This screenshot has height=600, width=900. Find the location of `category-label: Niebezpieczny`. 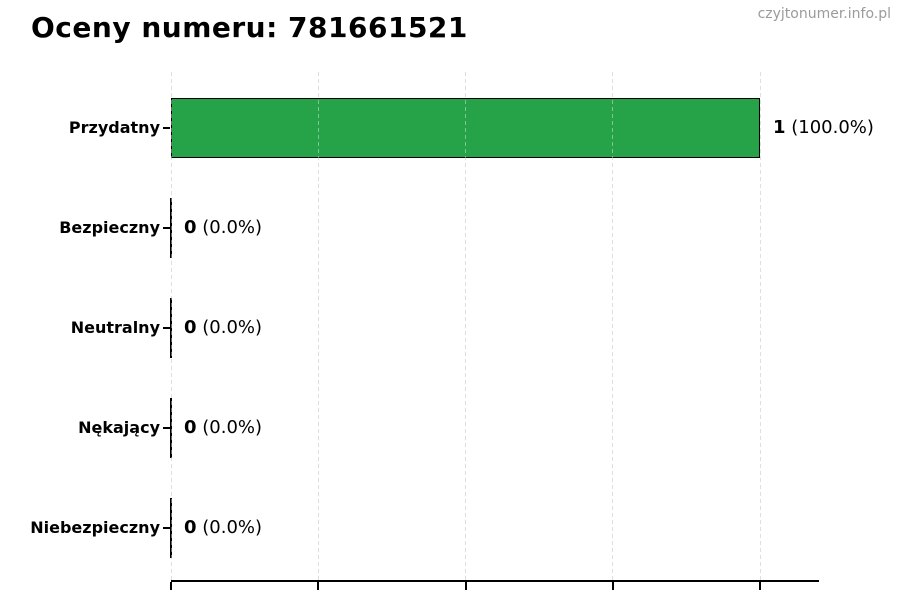

category-label: Niebezpieczny is located at coordinates (95, 527).